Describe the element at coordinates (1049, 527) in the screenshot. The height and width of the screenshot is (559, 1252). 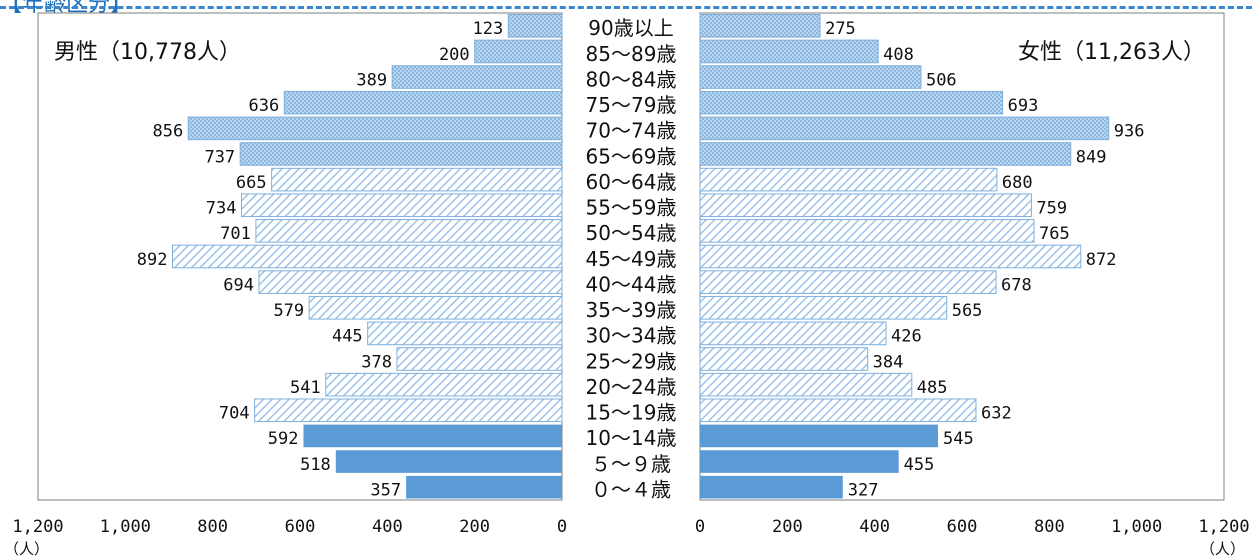
I see `right-x-tick-label: 800` at that location.